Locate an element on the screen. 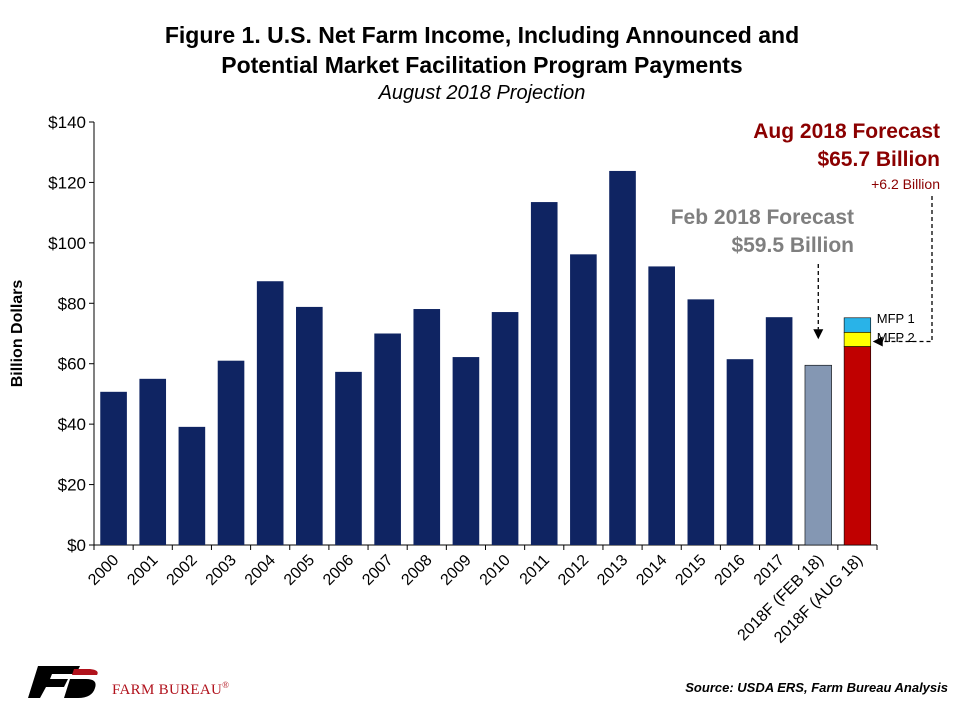 The image size is (964, 702). farm-bureau-logo-icon is located at coordinates (63, 682).